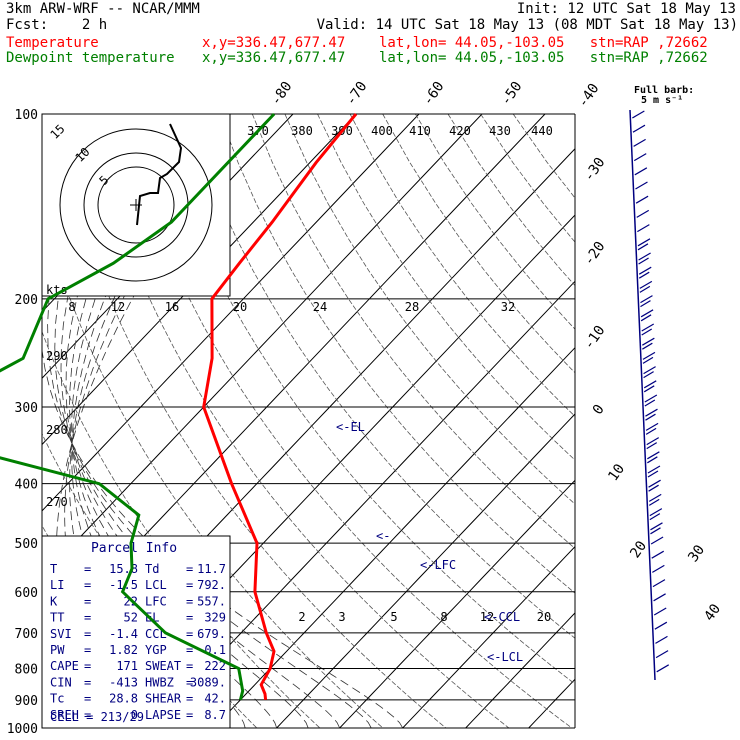  Describe the element at coordinates (642, 395) in the screenshot. I see `barb-staff-axis` at that location.